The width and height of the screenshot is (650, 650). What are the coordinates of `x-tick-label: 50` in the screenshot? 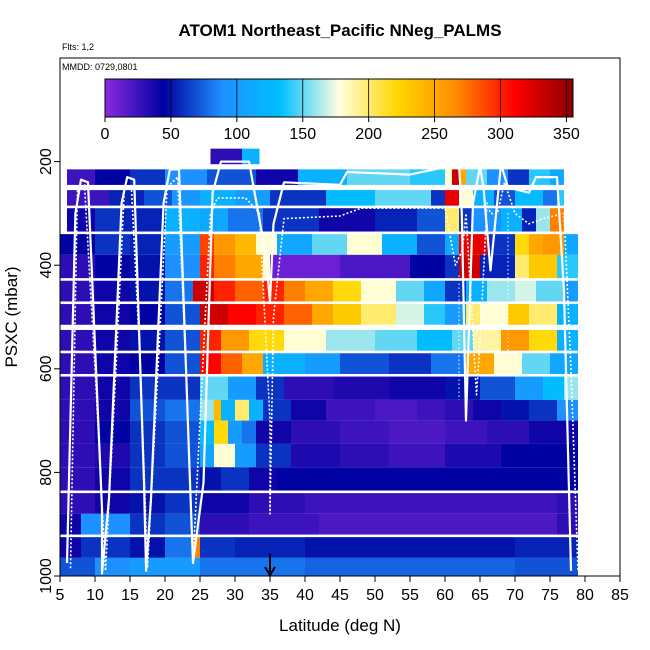 It's located at (375, 595).